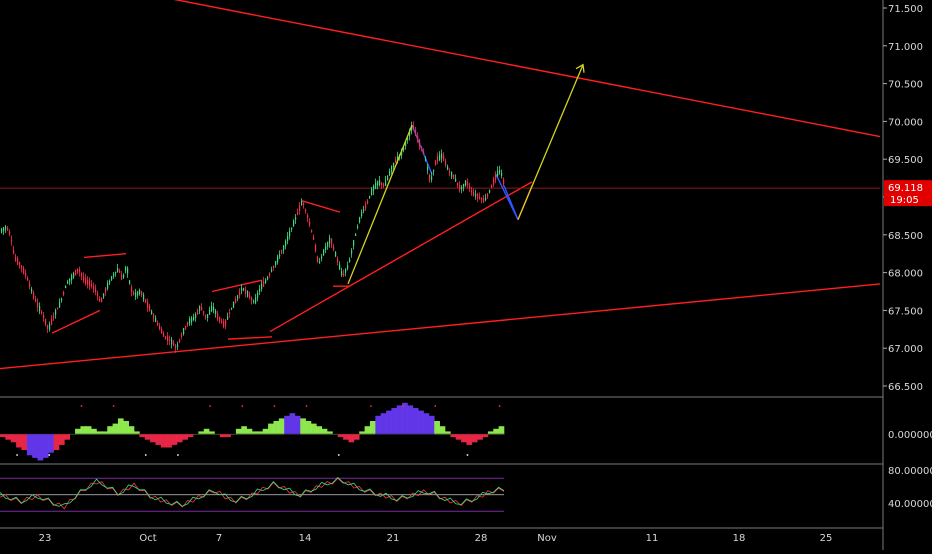 This screenshot has width=932, height=554. Describe the element at coordinates (905, 47) in the screenshot. I see `price-tick-label: 71.000` at that location.